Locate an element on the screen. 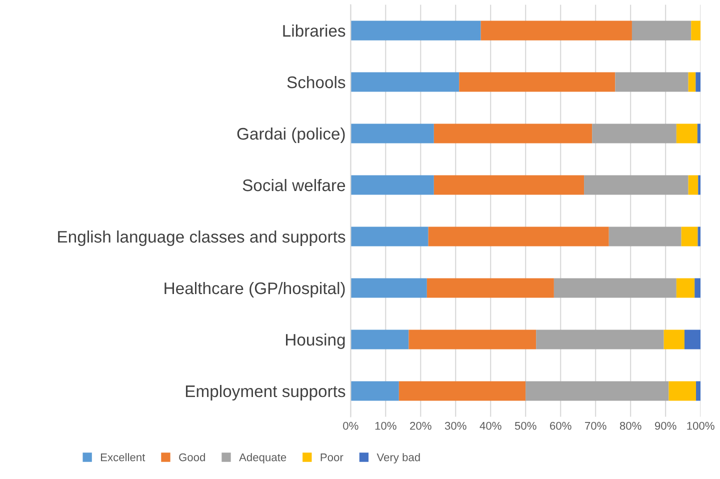 The width and height of the screenshot is (720, 479). legend-label: Excellent is located at coordinates (123, 457).